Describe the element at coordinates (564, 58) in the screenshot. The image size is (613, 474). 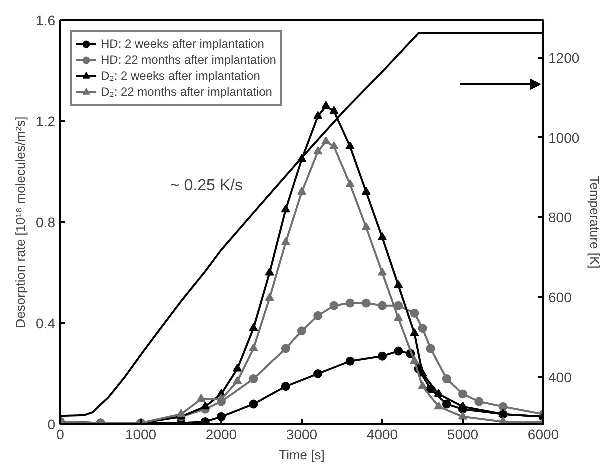
I see `y2-tick-label: 1200` at that location.